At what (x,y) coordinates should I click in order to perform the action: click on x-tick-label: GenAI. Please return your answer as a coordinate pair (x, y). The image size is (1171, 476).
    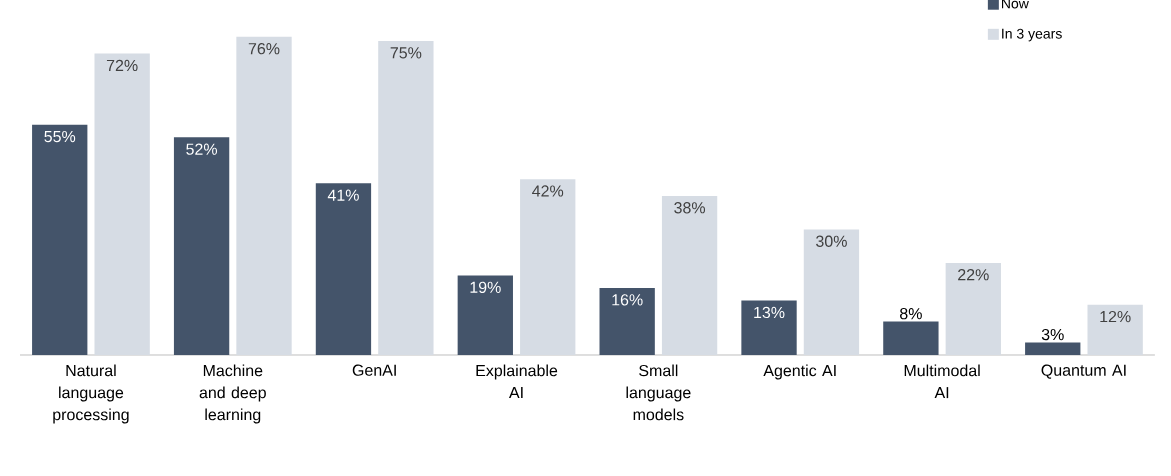
    Looking at the image, I should click on (374, 370).